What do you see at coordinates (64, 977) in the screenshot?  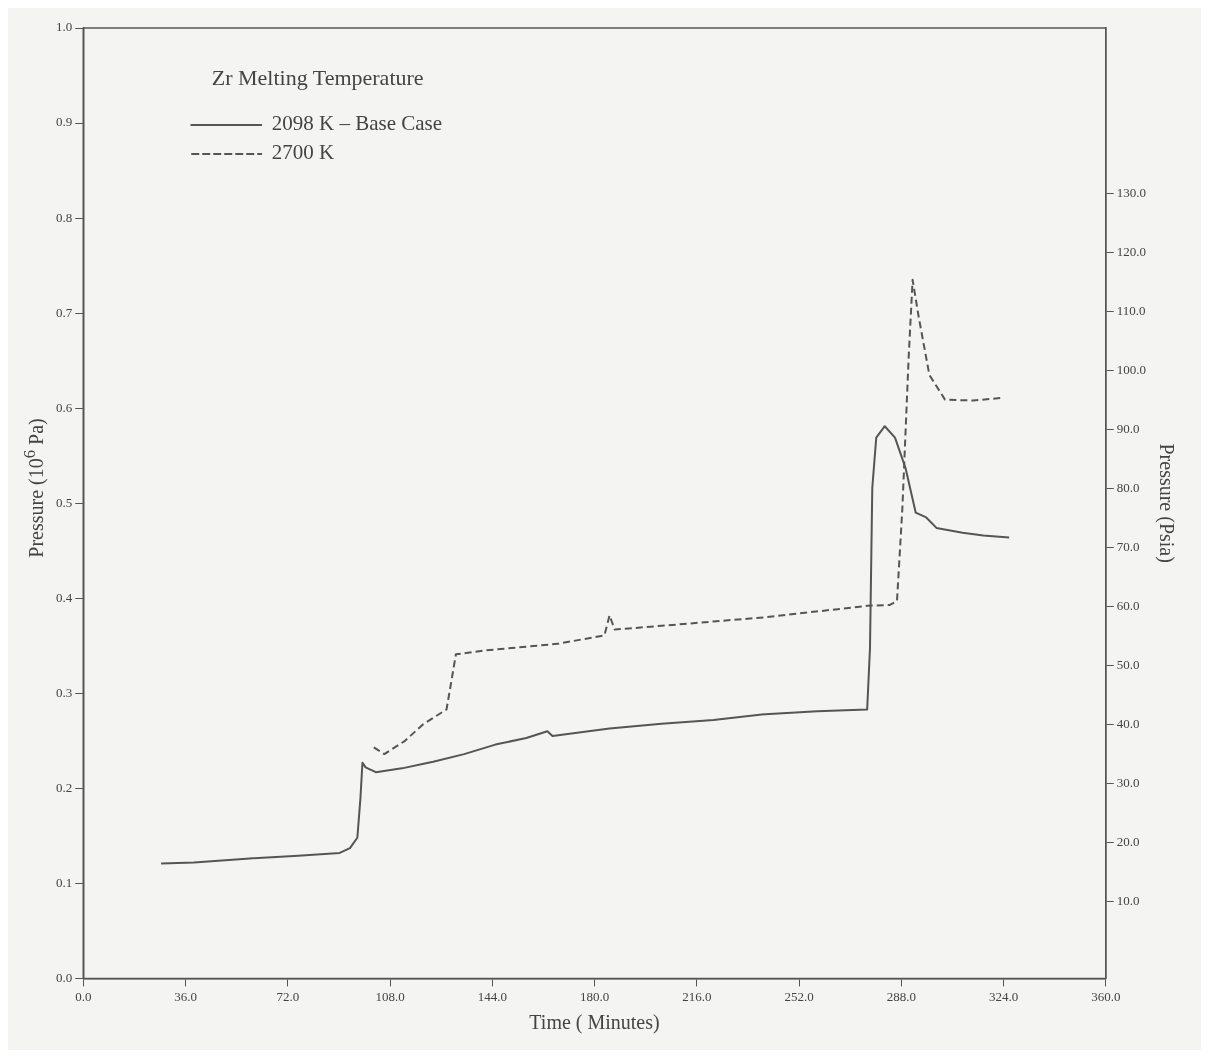 I see `y-tick-label: 0.0` at bounding box center [64, 977].